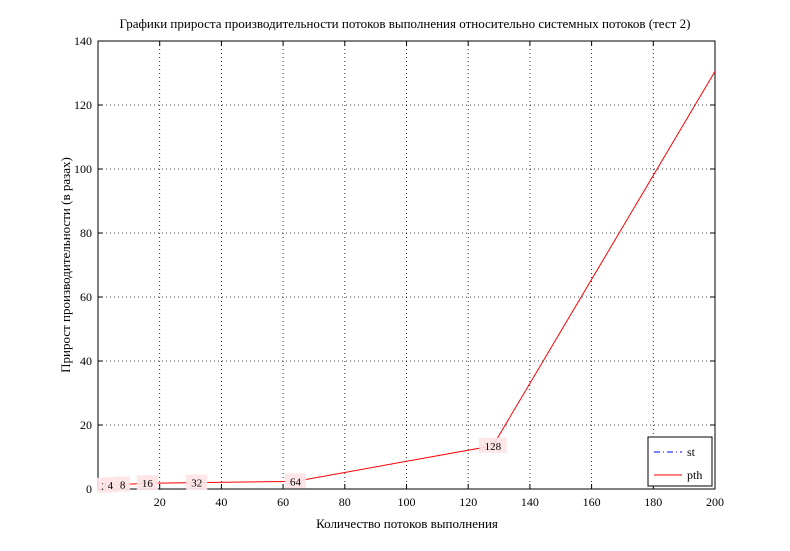 The image size is (790, 551). Describe the element at coordinates (86, 425) in the screenshot. I see `y-tick-label: 20` at that location.